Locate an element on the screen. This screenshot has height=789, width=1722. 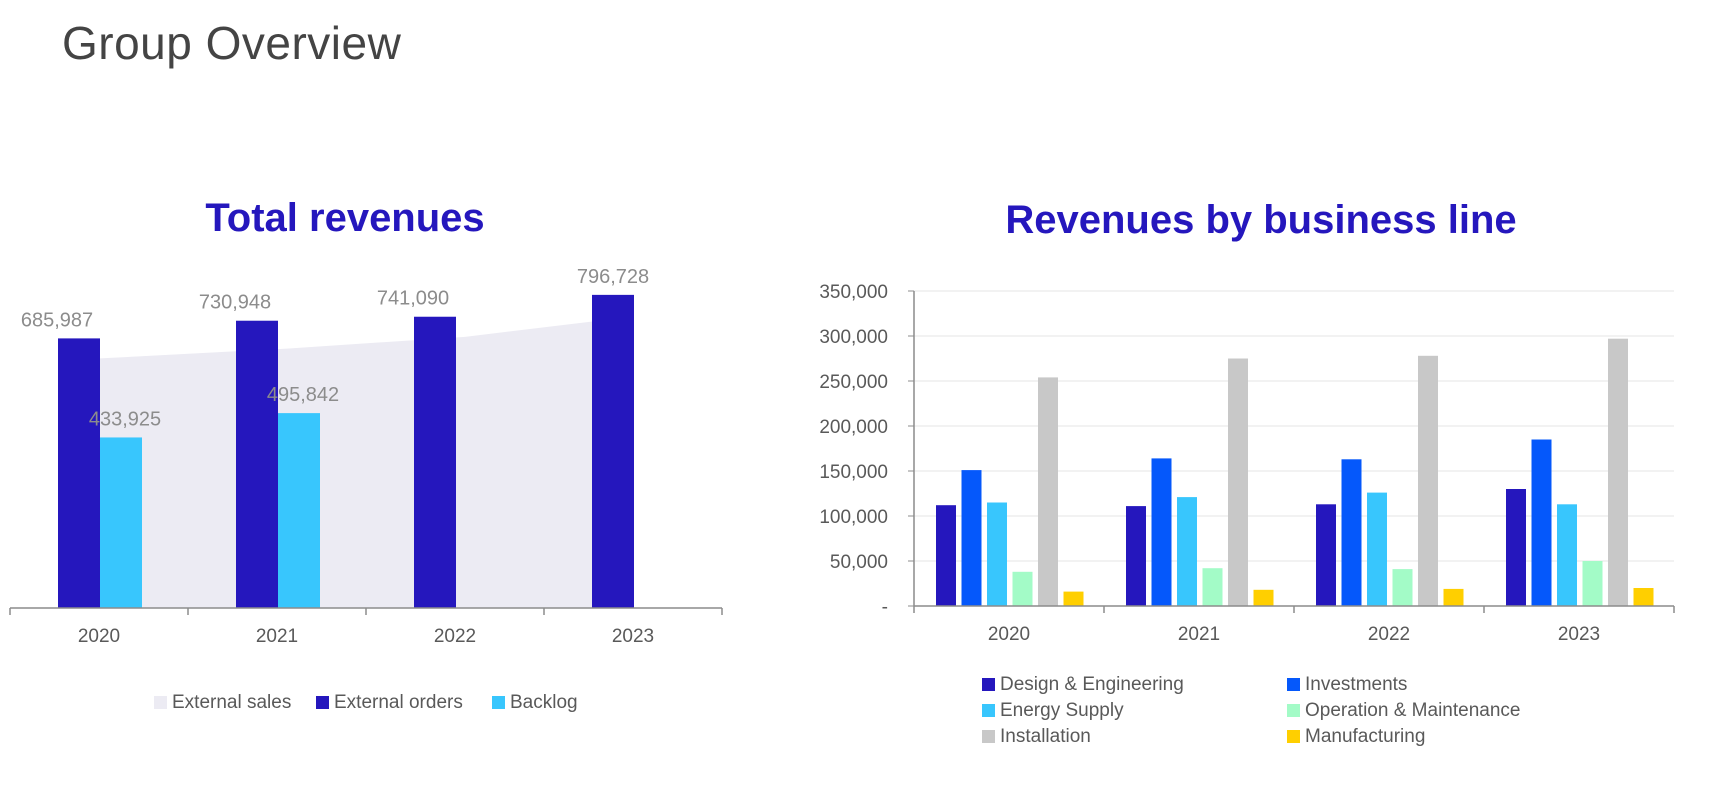
bar-installation-2023 is located at coordinates (1618, 472).